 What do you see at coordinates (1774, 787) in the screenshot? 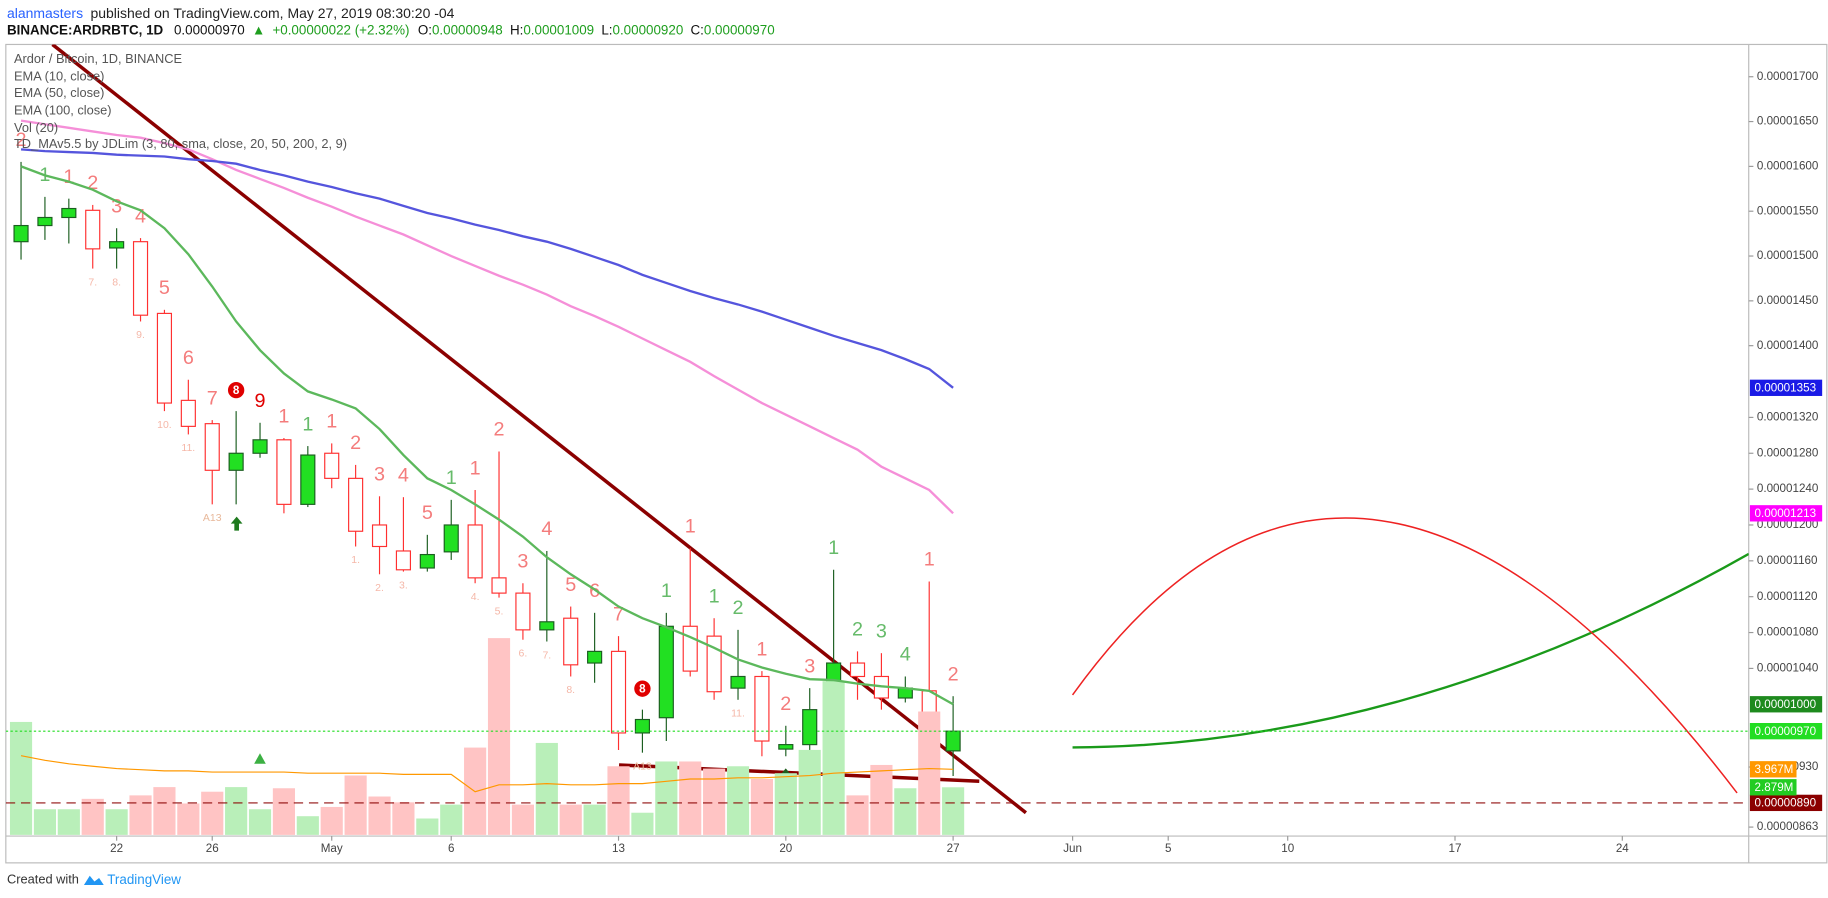
I see `price-marker-label: 2.879M` at bounding box center [1774, 787].